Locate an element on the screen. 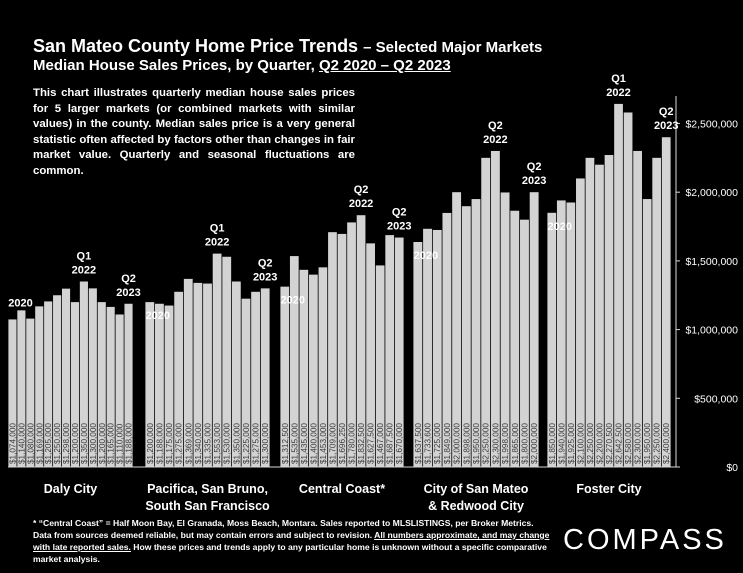 The image size is (743, 573). chart-title-main: San Mateo County Home Price Trends is located at coordinates (196, 46).